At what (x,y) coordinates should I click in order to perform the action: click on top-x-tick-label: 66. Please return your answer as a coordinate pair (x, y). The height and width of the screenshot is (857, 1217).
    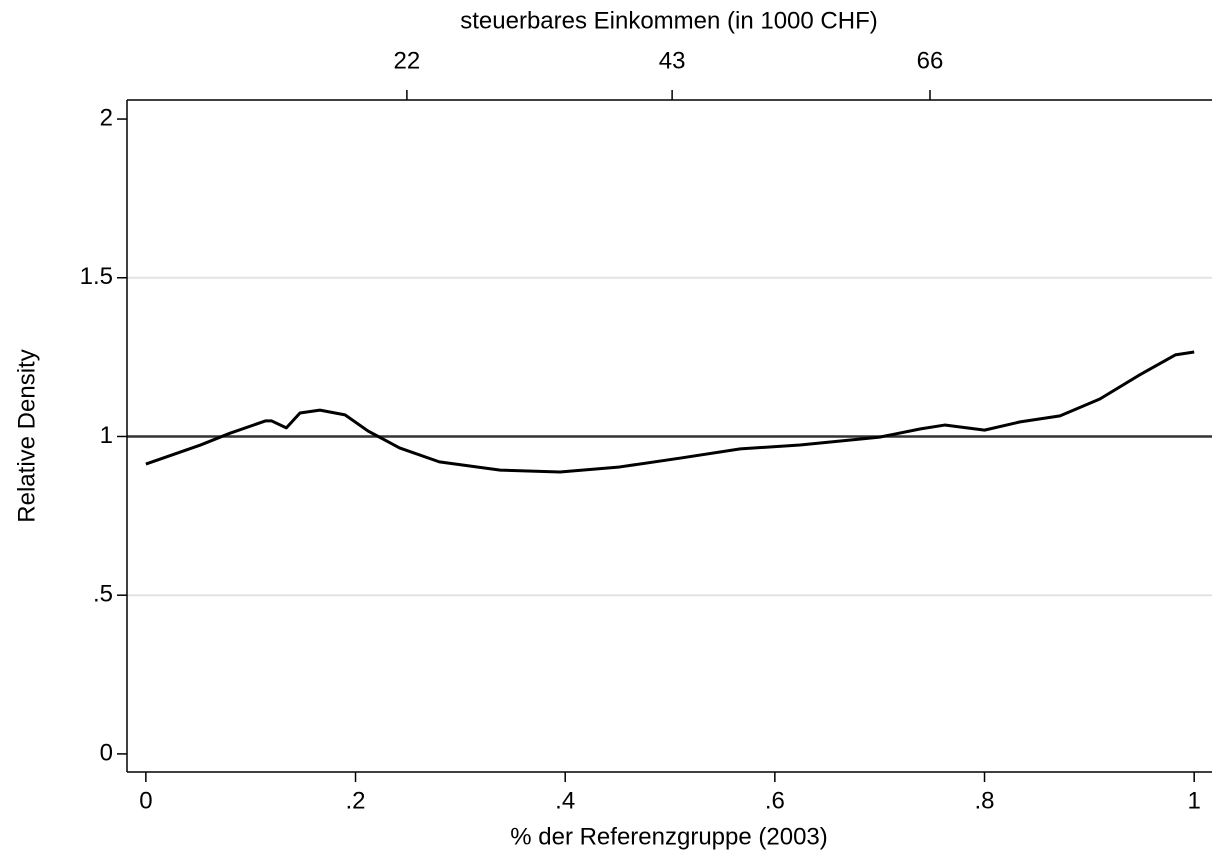
    Looking at the image, I should click on (930, 60).